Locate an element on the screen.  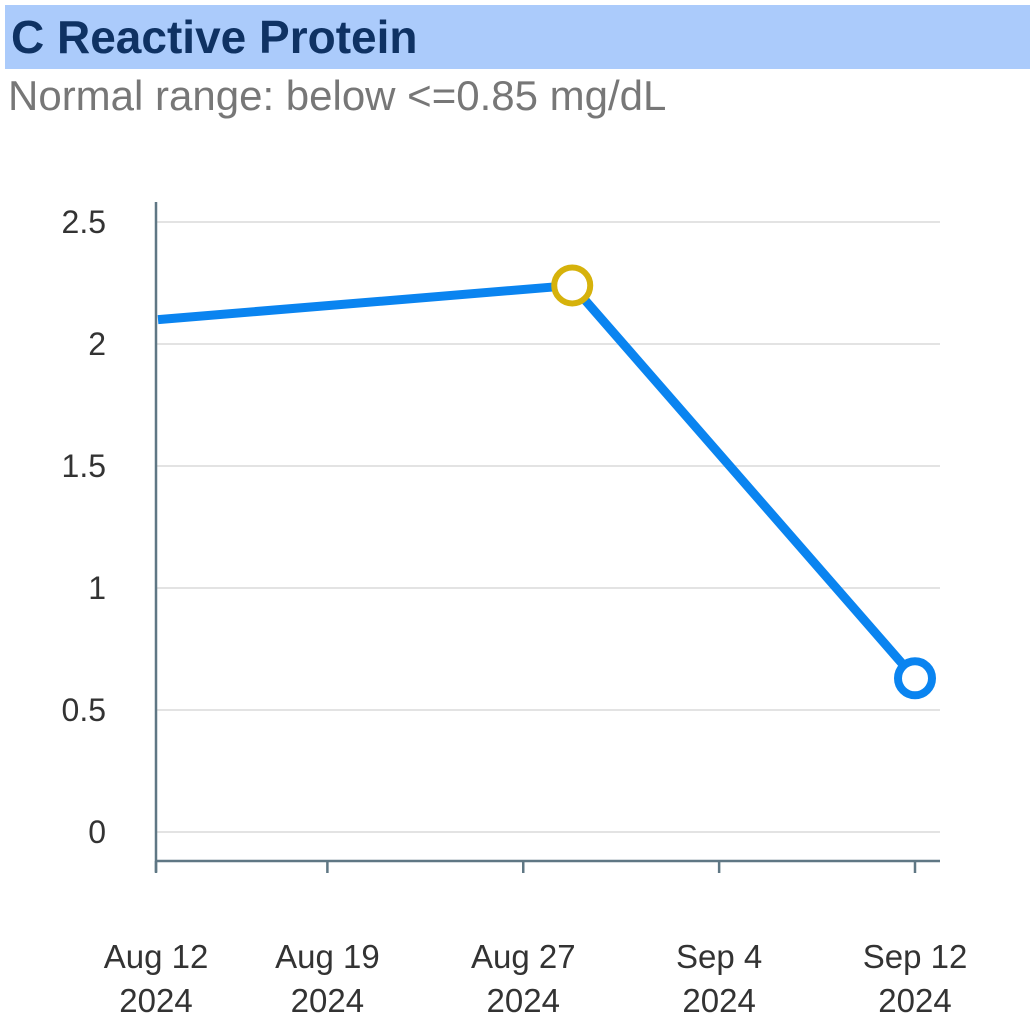
x-tick-label: Aug 27 is located at coordinates (523, 956).